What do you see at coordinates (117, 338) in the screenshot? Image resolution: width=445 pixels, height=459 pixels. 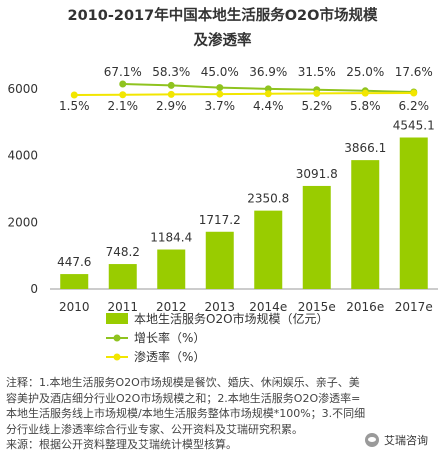 I see `legend-marker-growth` at bounding box center [117, 338].